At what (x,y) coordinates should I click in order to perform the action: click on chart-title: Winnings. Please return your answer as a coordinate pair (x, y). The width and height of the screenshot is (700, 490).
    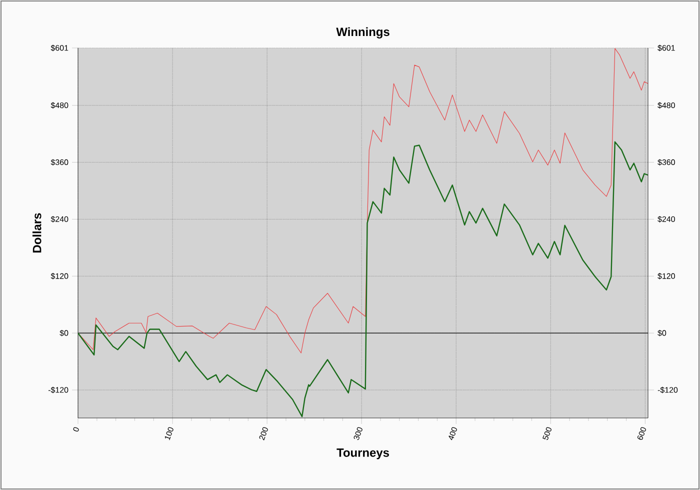
    Looking at the image, I should click on (363, 32).